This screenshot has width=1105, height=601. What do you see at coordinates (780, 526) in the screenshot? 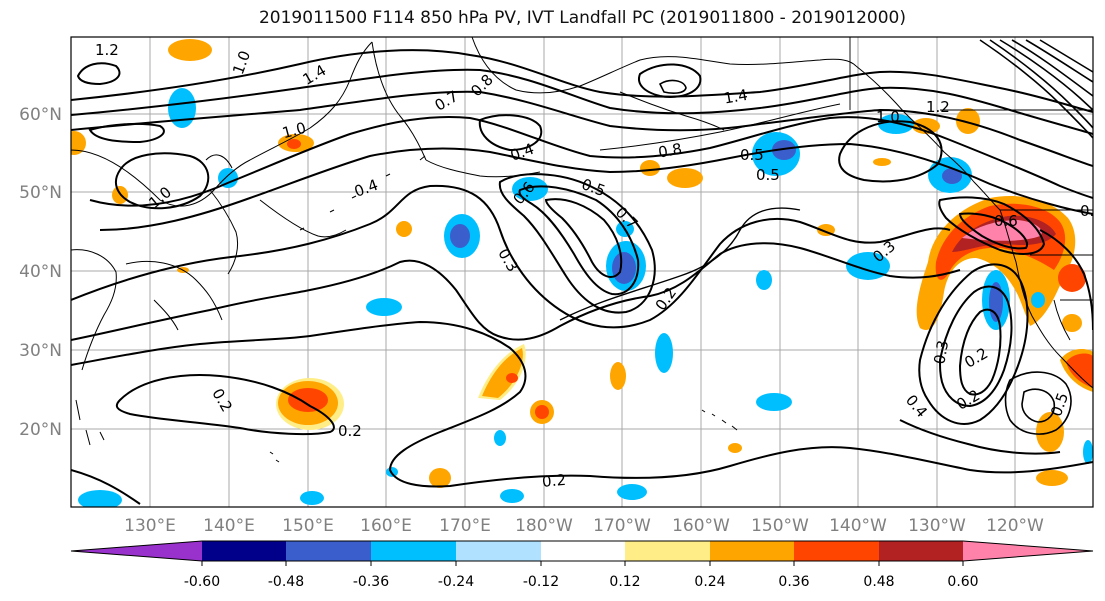
I see `longitude-tick-label: 150°W` at bounding box center [780, 526].